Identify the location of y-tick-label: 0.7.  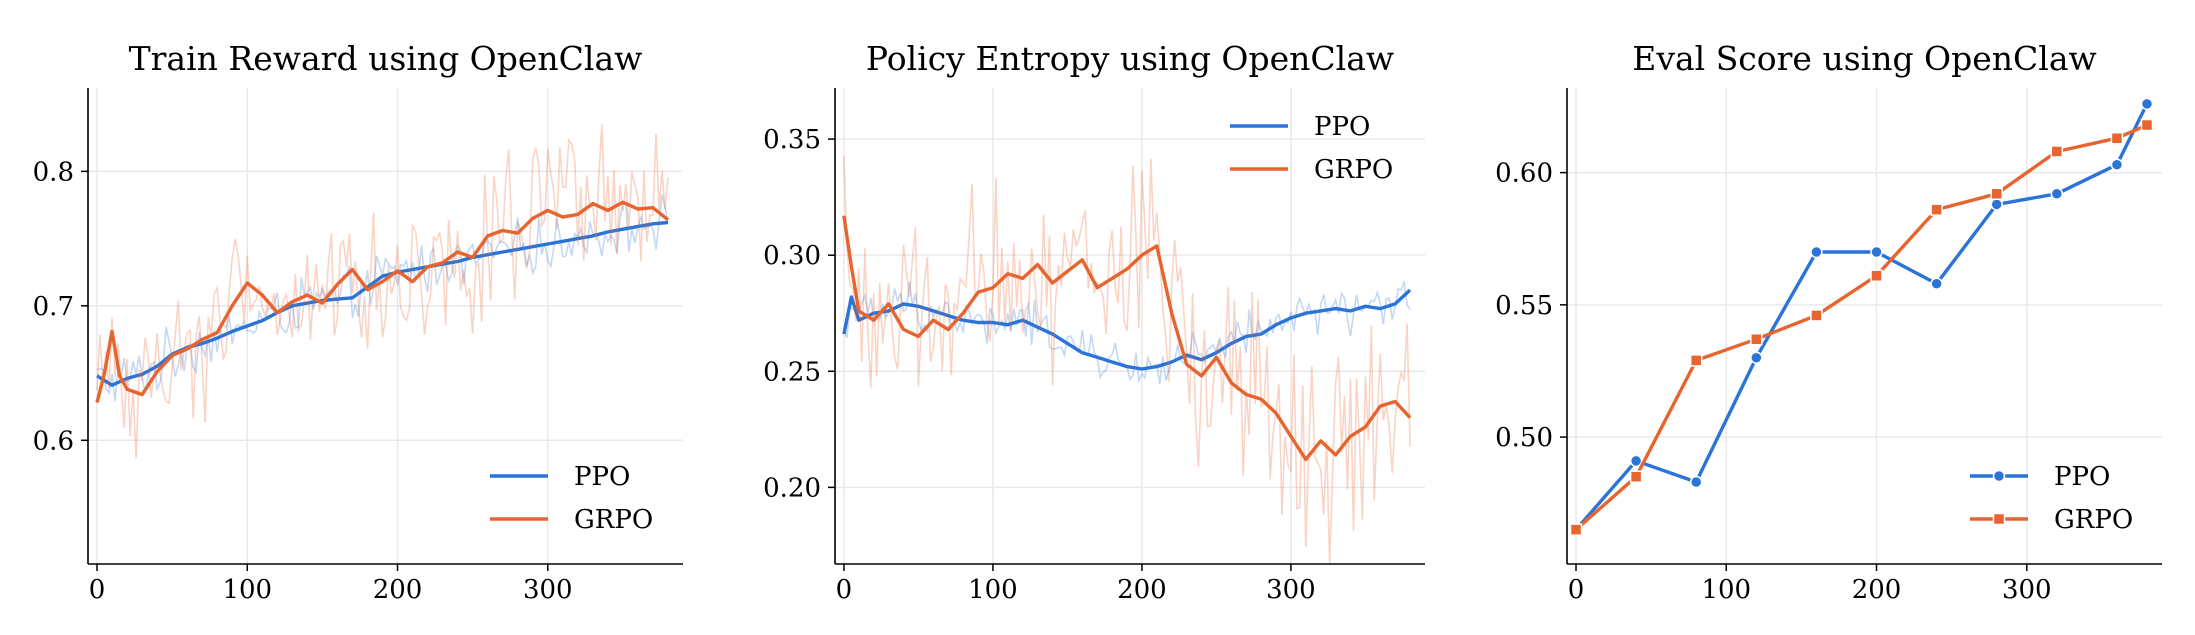
(53, 307).